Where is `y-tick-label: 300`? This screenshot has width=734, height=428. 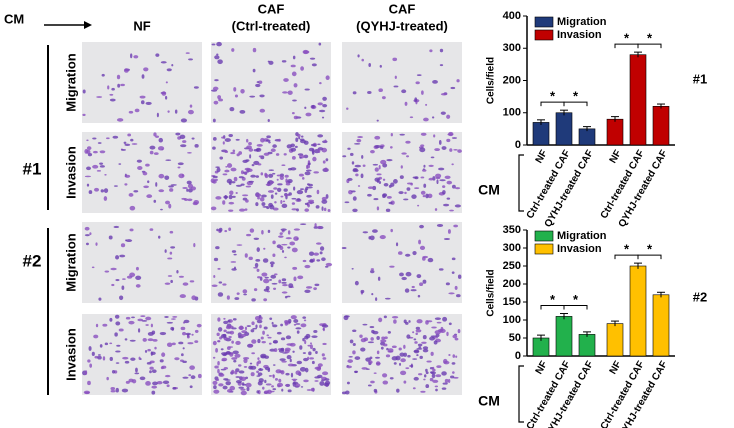 y-tick-label: 300 is located at coordinates (512, 48).